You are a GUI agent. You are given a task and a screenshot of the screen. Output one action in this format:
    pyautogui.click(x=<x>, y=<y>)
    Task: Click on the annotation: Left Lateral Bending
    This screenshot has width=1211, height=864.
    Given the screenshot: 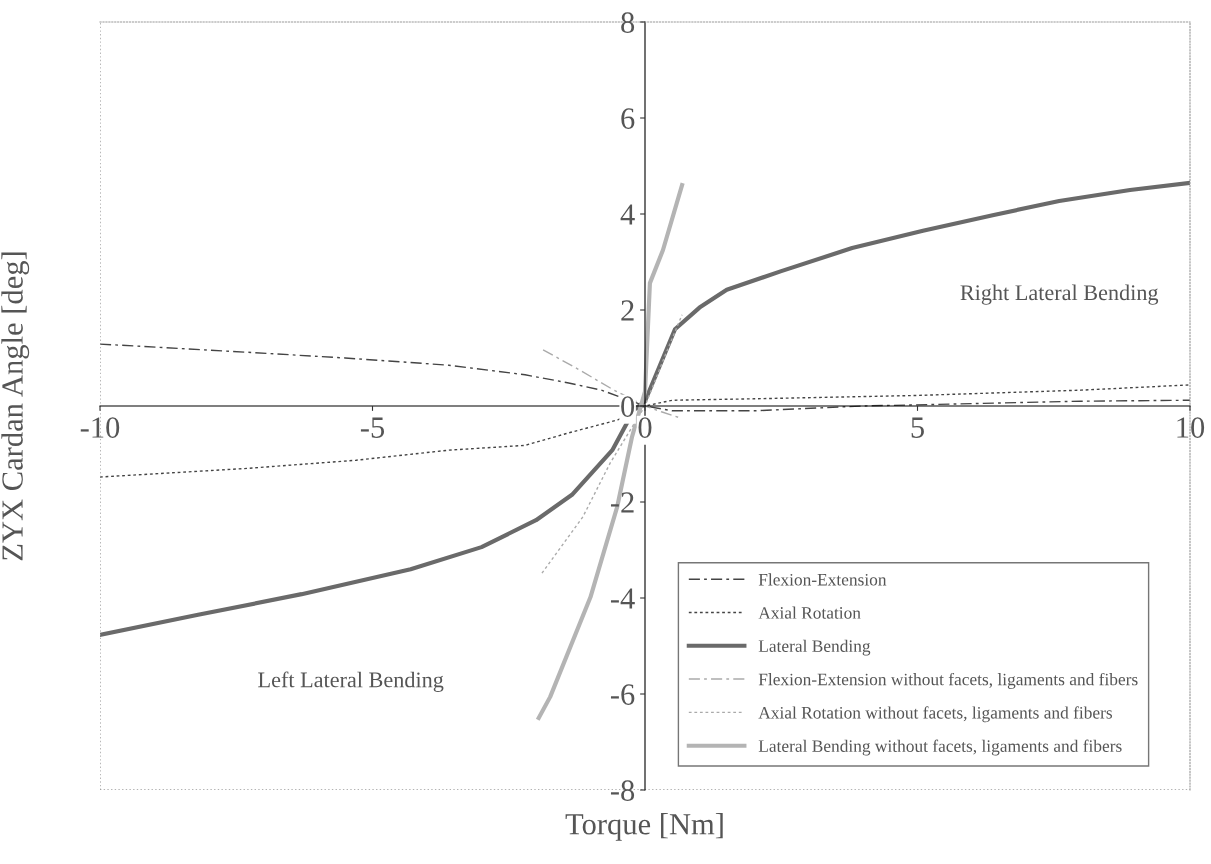 What is the action you would take?
    pyautogui.click(x=351, y=681)
    